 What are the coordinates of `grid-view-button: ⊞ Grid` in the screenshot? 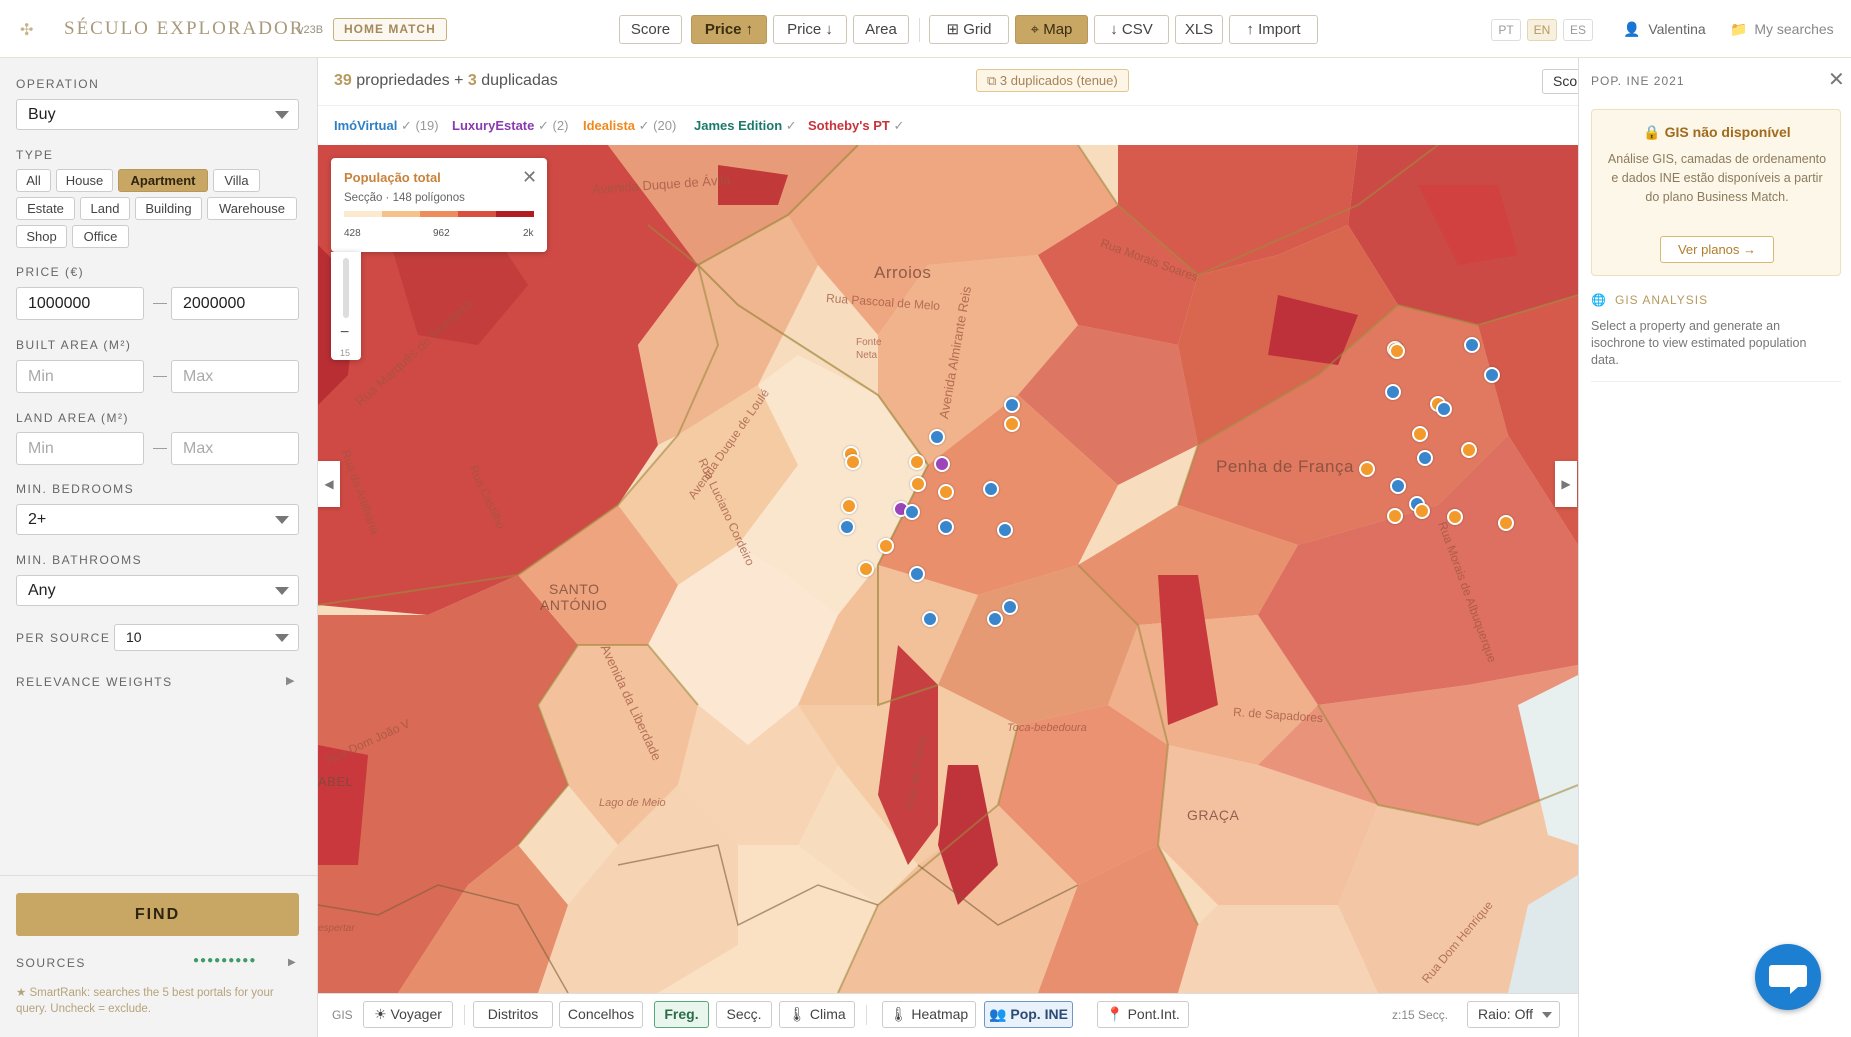 It's located at (969, 29).